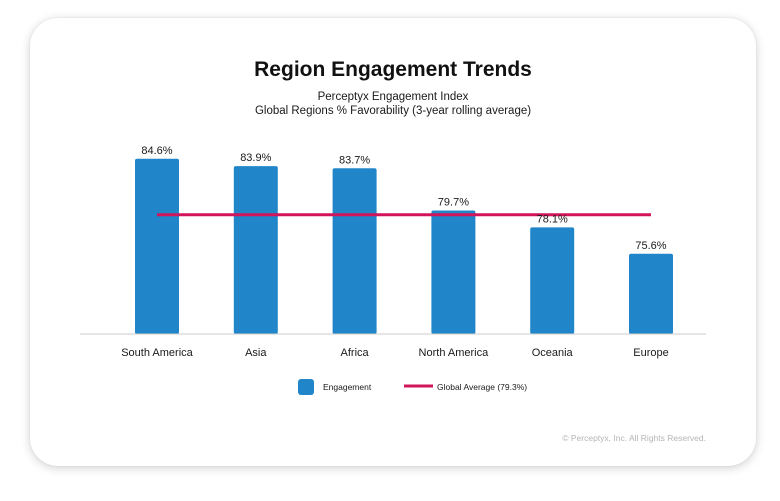 Image resolution: width=780 pixels, height=501 pixels. What do you see at coordinates (412, 387) in the screenshot?
I see `legend: Engagement Global Average (79.3%)` at bounding box center [412, 387].